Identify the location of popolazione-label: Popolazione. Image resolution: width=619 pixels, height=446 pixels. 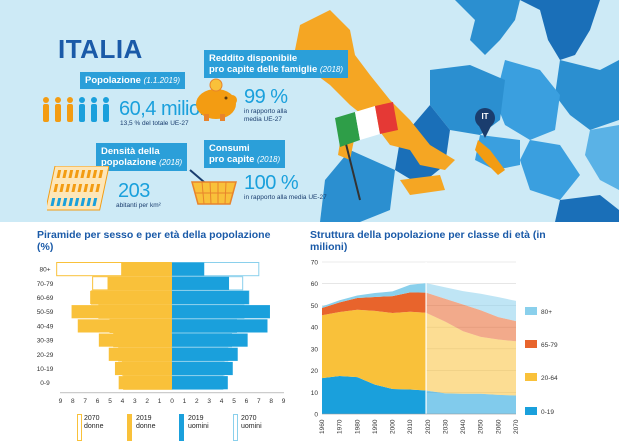
(113, 80).